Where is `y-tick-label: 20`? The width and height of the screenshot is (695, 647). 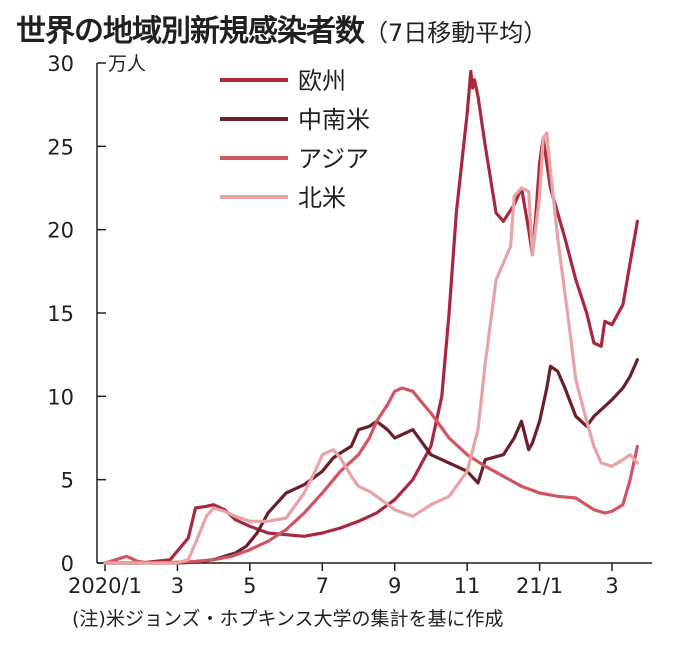 y-tick-label: 20 is located at coordinates (60, 231).